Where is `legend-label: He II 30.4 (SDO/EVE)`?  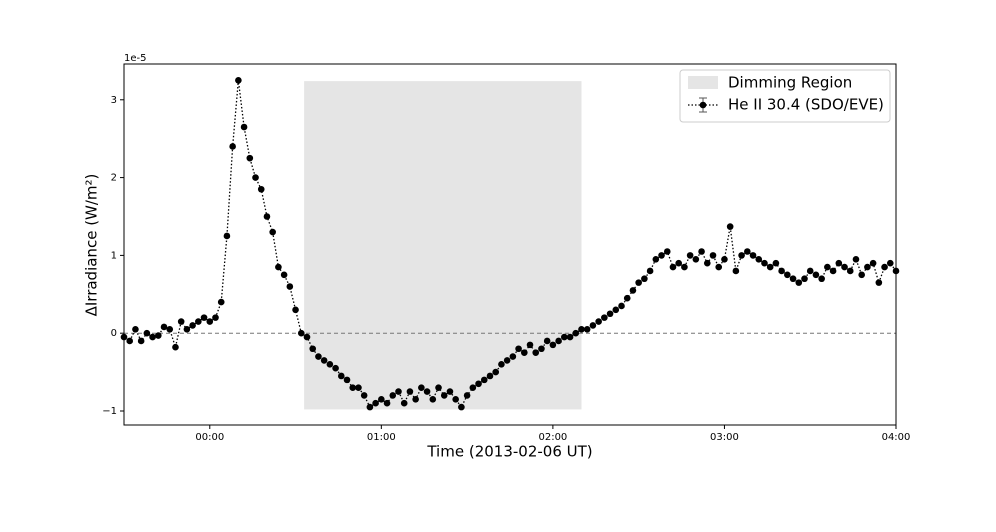 legend-label: He II 30.4 (SDO/EVE) is located at coordinates (806, 105).